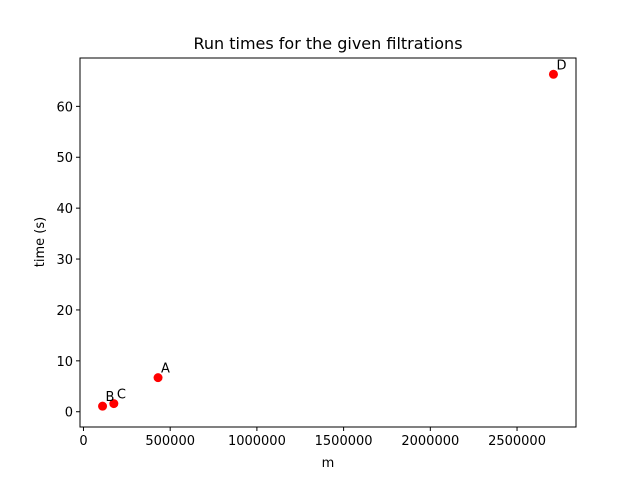 Image resolution: width=640 pixels, height=480 pixels. I want to click on x-tick-label: 0, so click(83, 441).